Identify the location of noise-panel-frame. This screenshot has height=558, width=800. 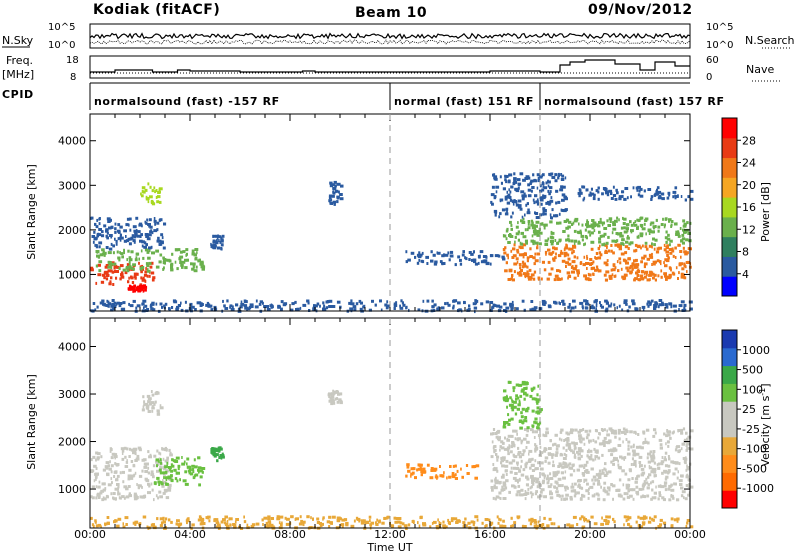
(390, 36).